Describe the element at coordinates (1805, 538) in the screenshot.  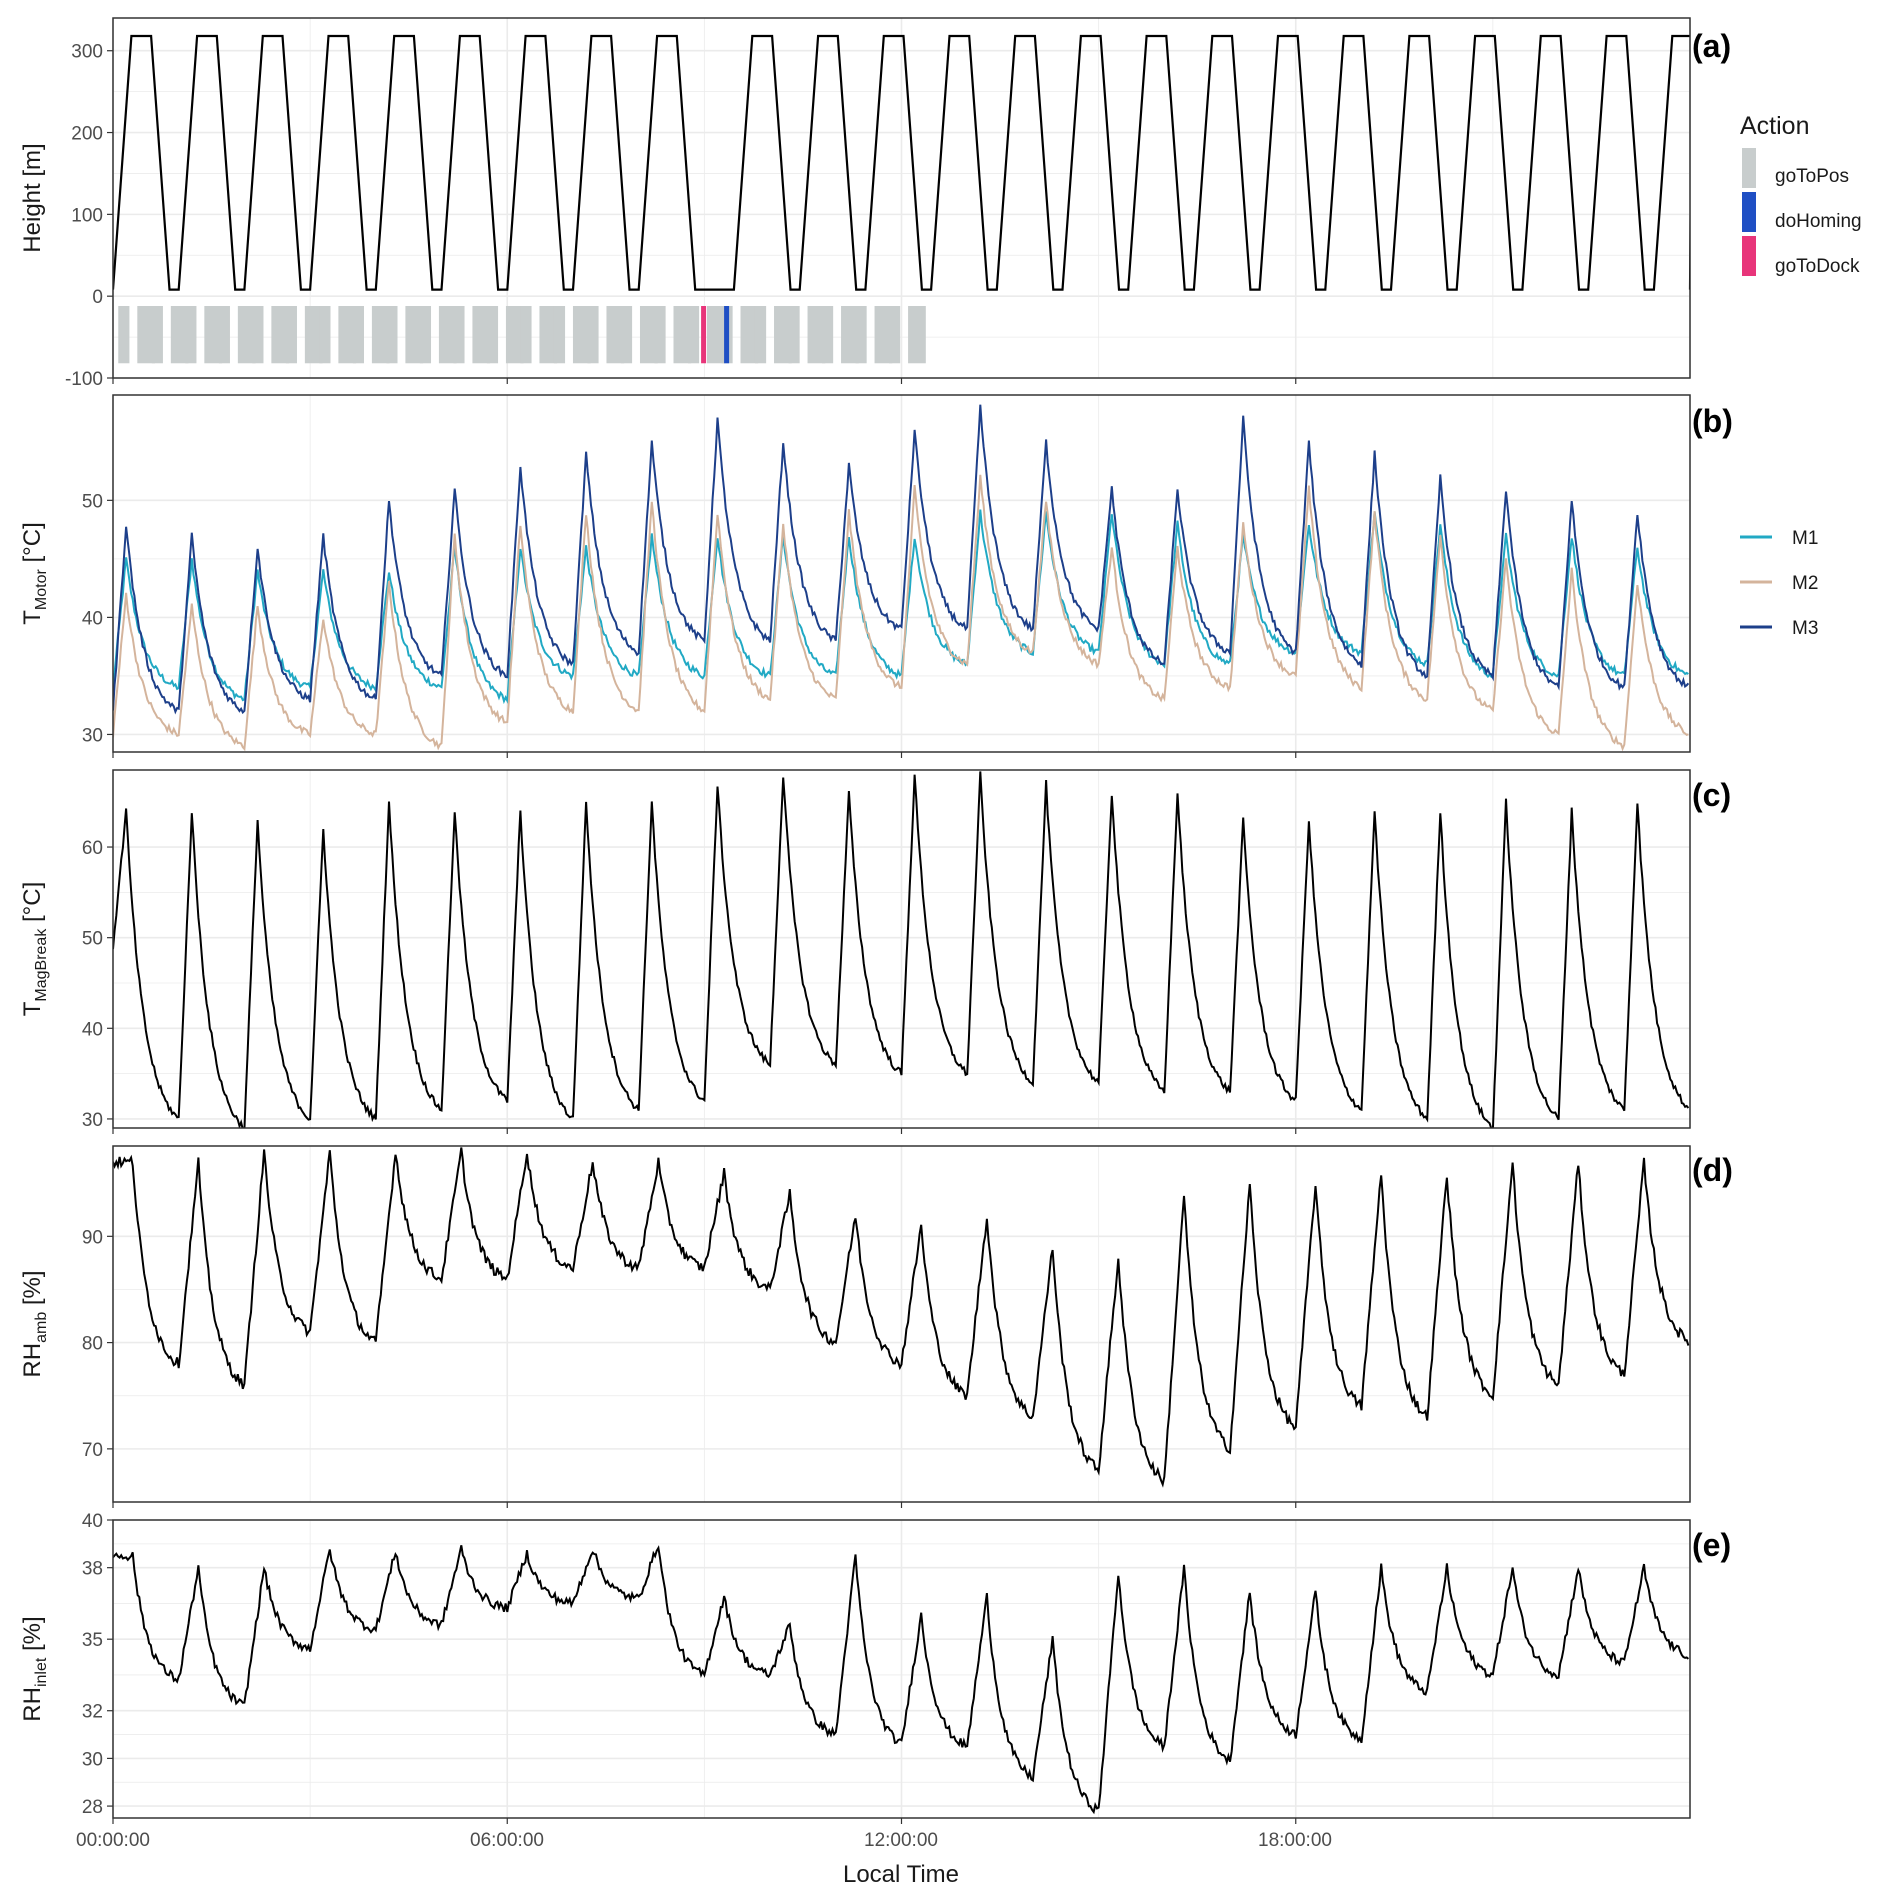
I see `legend-label-m1: M1` at that location.